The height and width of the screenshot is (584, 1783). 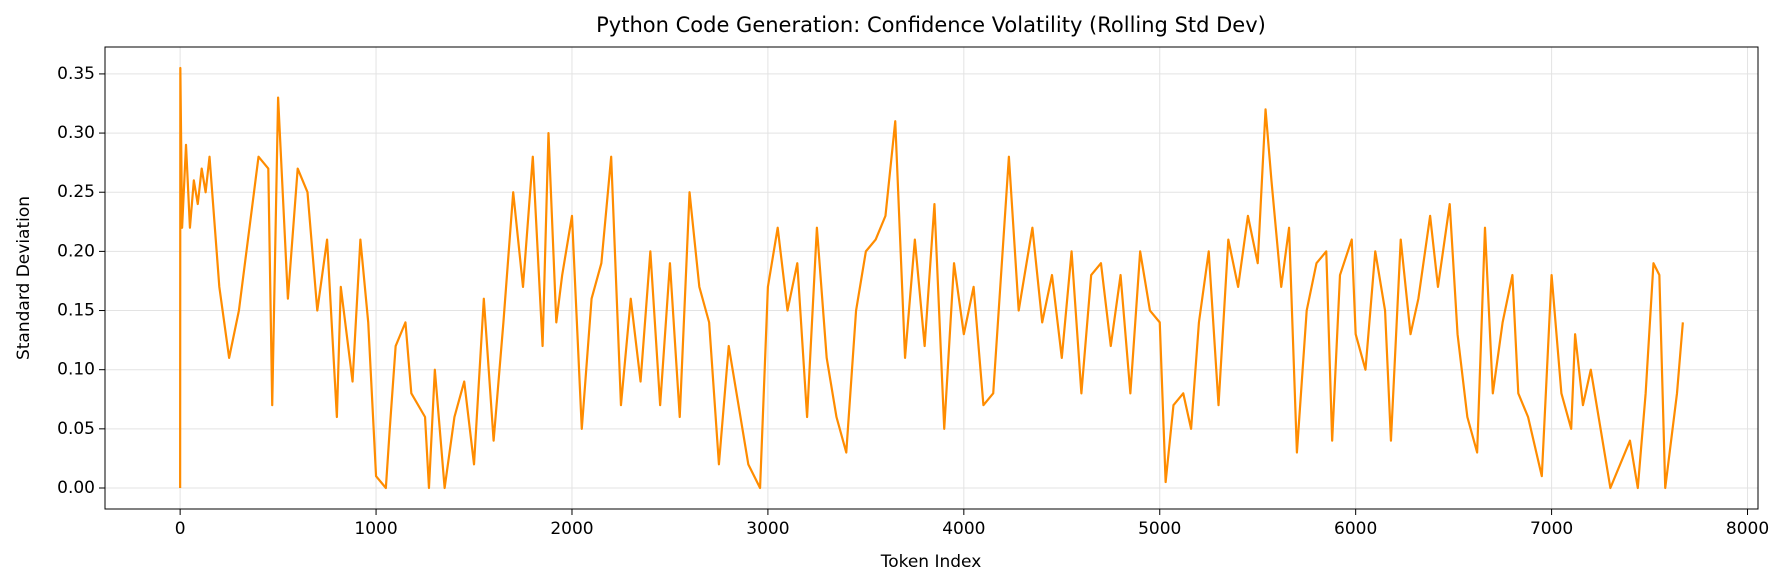 I want to click on x-tick-label: 5000, so click(x=1159, y=529).